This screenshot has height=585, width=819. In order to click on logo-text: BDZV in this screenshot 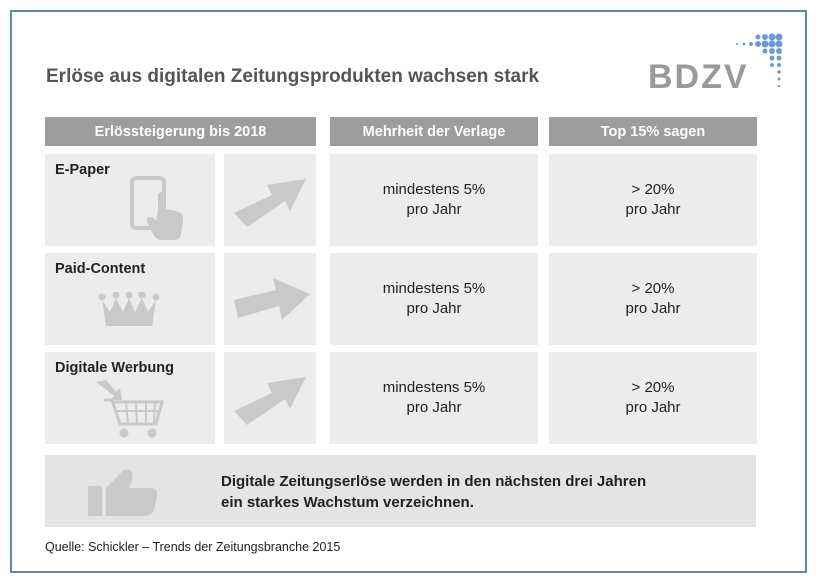, I will do `click(698, 77)`.